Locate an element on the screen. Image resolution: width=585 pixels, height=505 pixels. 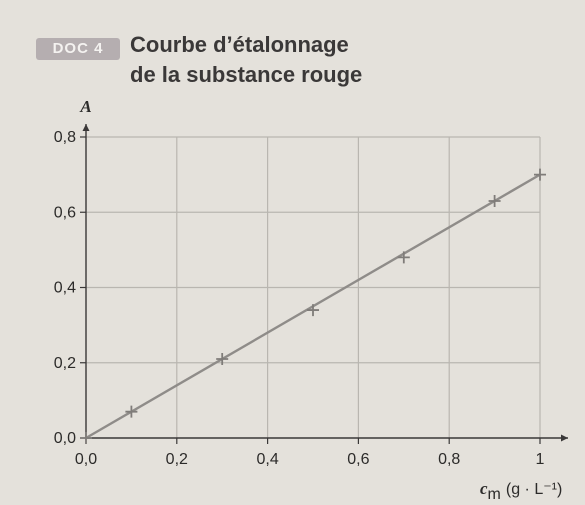
y-tick-label-2: 0,4 is located at coordinates (65, 288).